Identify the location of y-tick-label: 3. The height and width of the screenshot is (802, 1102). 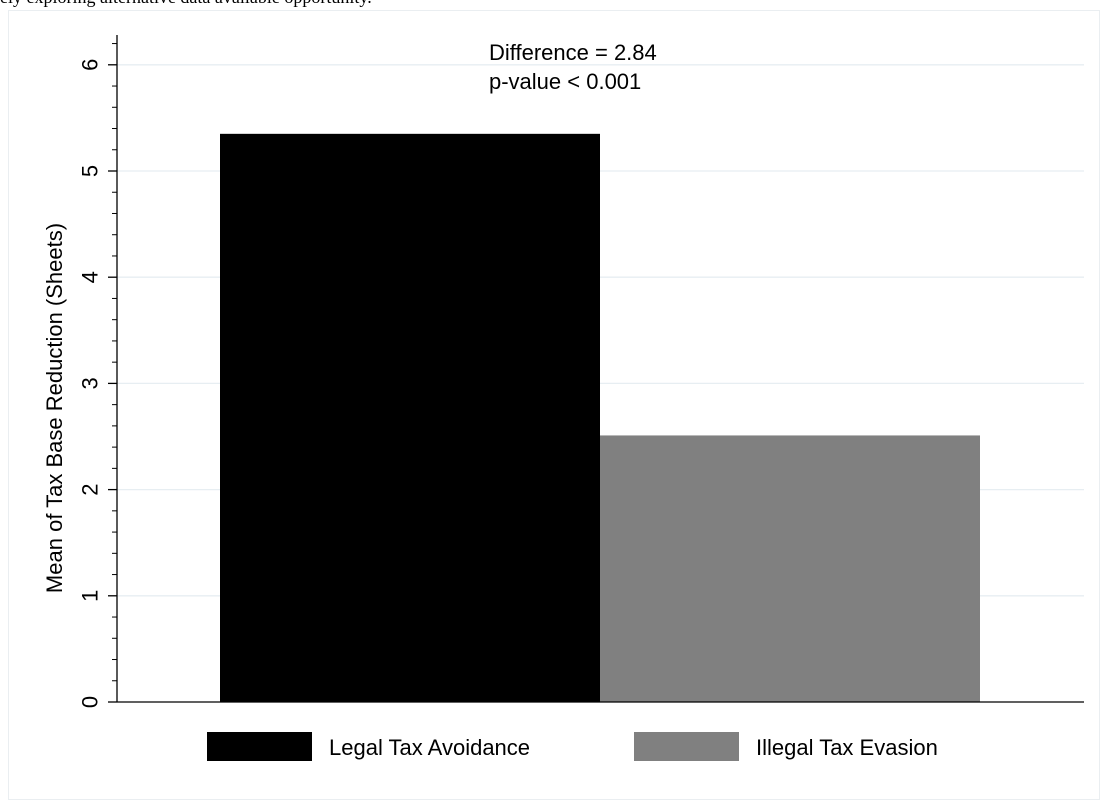
(90, 383).